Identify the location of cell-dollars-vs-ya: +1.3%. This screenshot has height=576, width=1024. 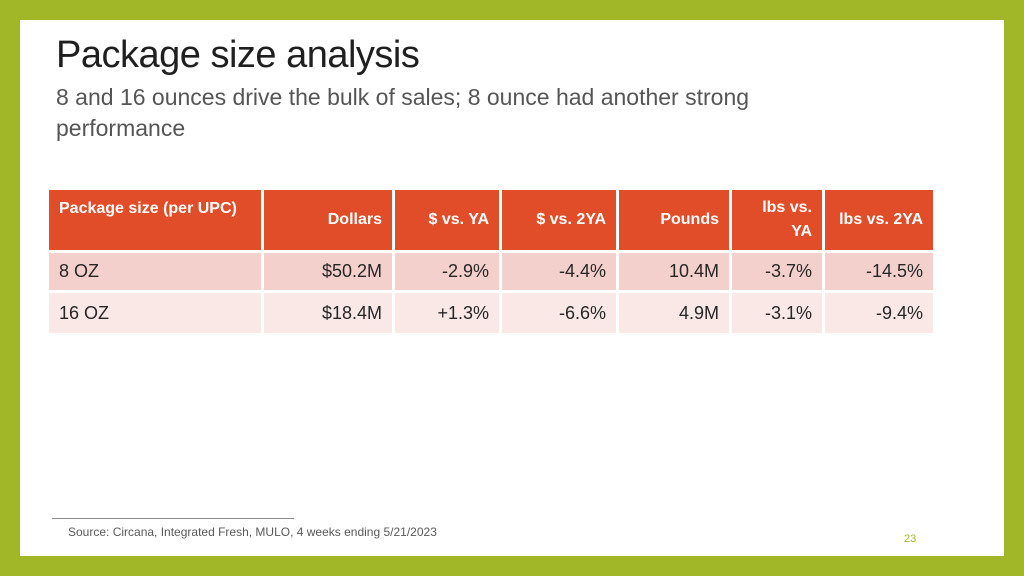
(447, 311).